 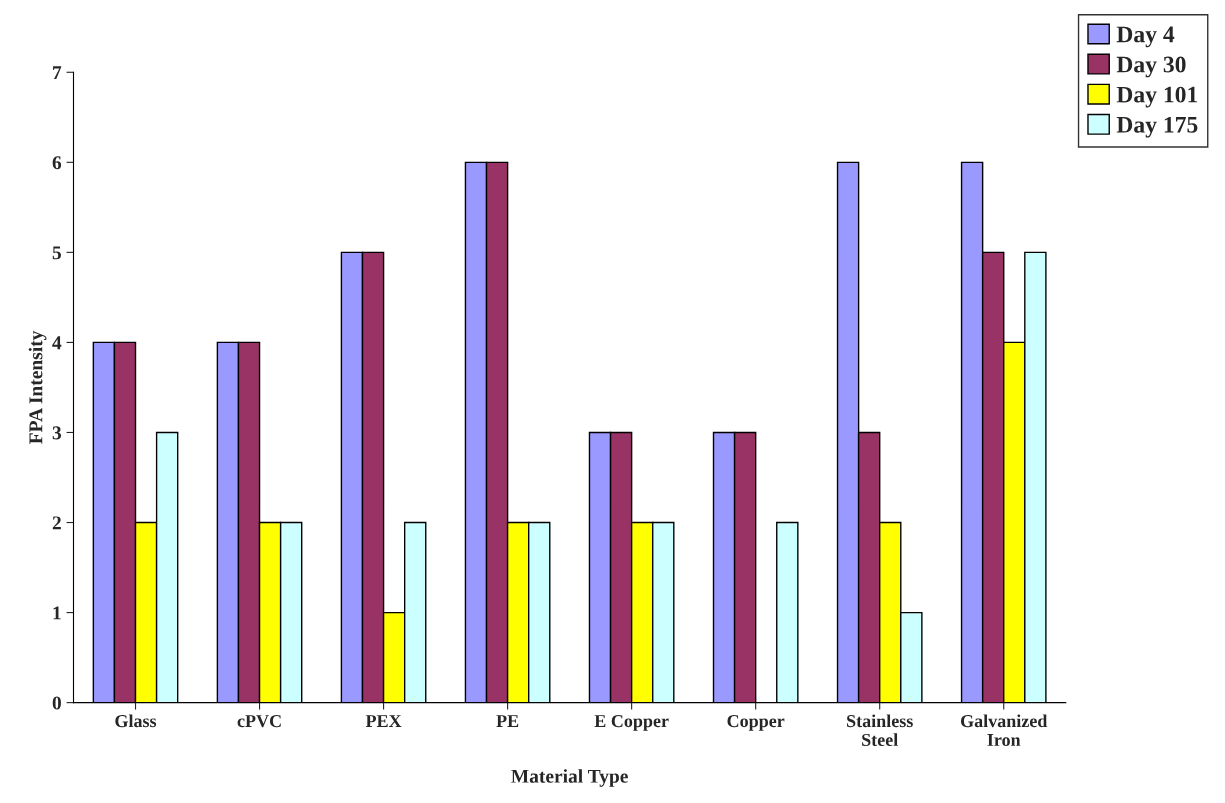 I want to click on y-tick-label: 0, so click(x=56, y=703).